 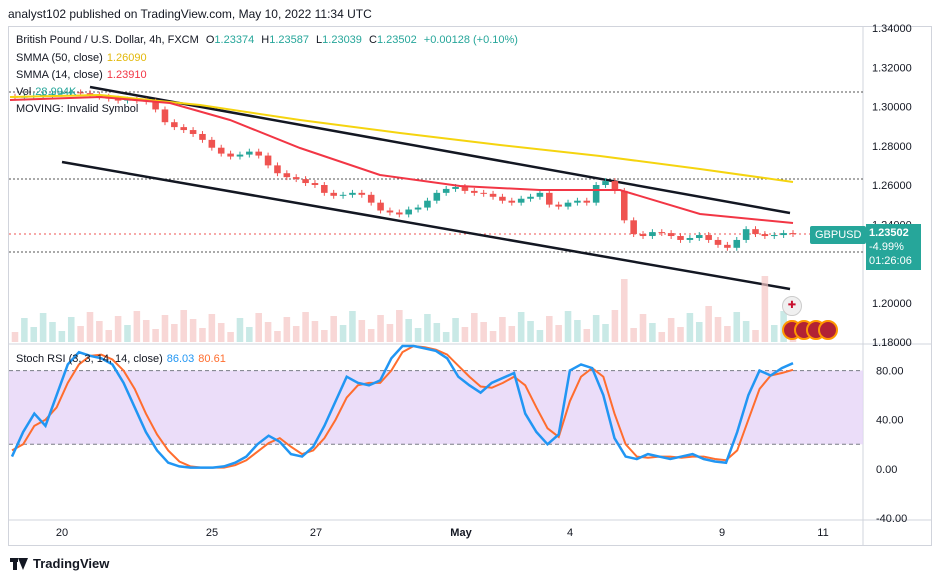 I want to click on symbol-label: British Pound / U.S. Dollar, 4h, FXCM, so click(x=107, y=40).